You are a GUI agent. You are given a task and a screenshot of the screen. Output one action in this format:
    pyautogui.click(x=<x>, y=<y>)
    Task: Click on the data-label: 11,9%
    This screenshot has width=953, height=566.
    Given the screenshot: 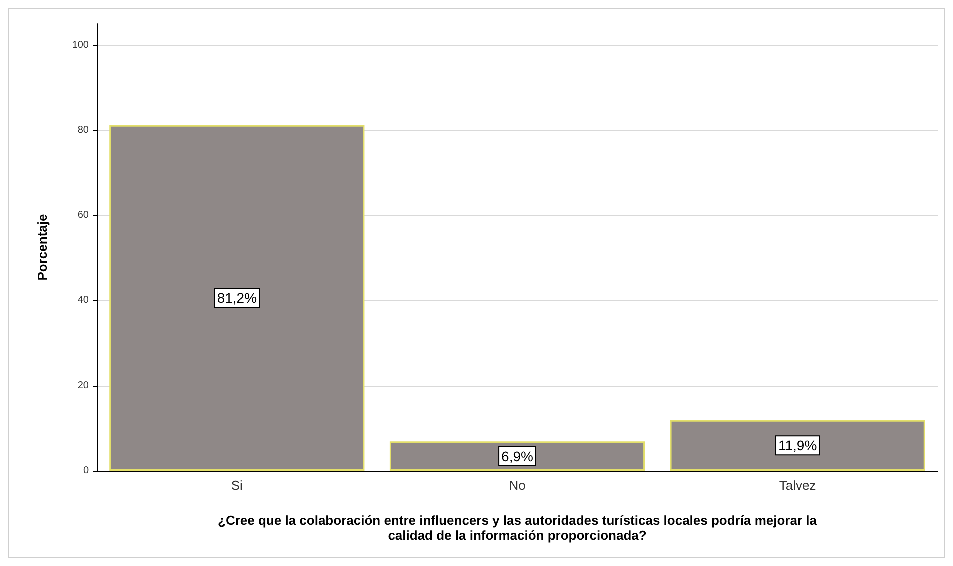 What is the action you would take?
    pyautogui.click(x=798, y=446)
    